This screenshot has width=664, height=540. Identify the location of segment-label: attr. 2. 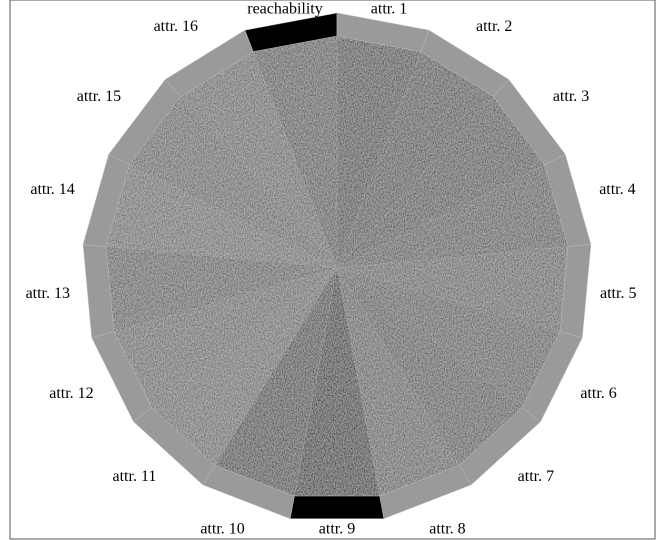
(494, 26).